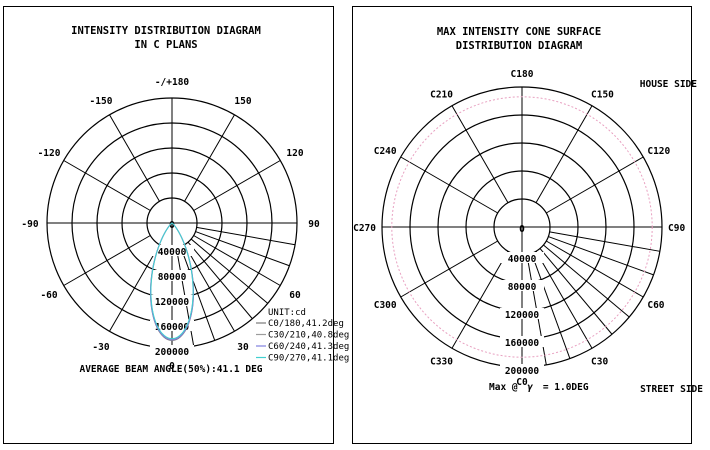 This screenshot has height=450, width=710. Describe the element at coordinates (306, 324) in the screenshot. I see `legend-entry-c0: C0/180,41.2deg` at that location.